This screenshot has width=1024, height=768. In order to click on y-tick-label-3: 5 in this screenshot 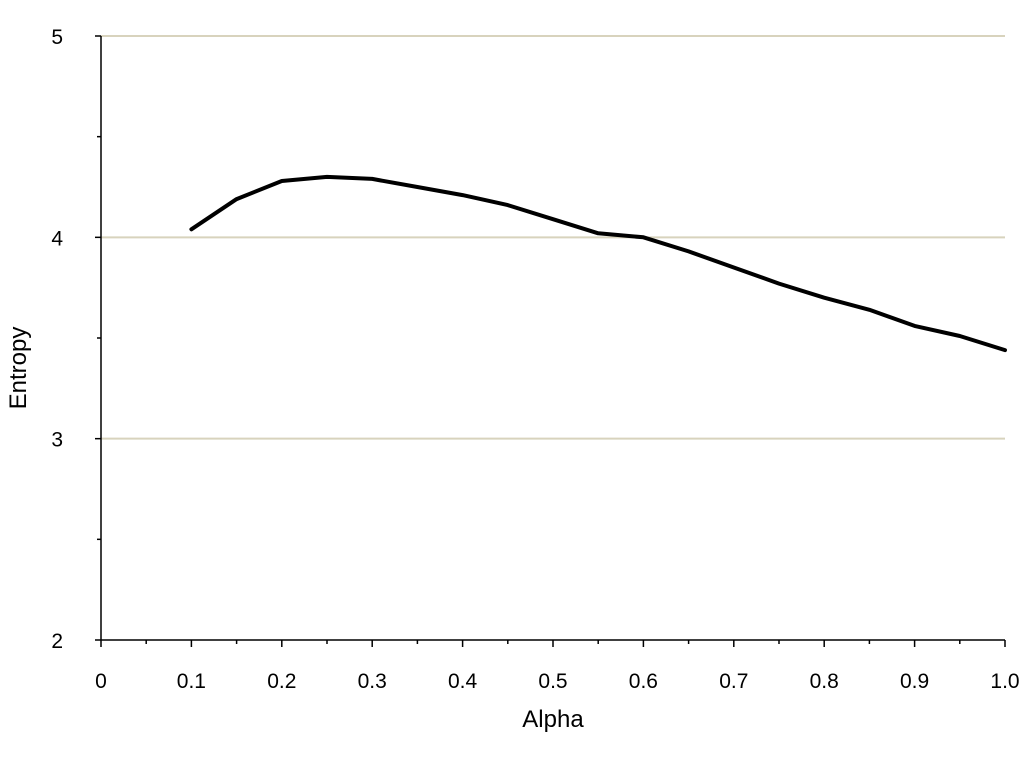, I will do `click(57, 37)`.